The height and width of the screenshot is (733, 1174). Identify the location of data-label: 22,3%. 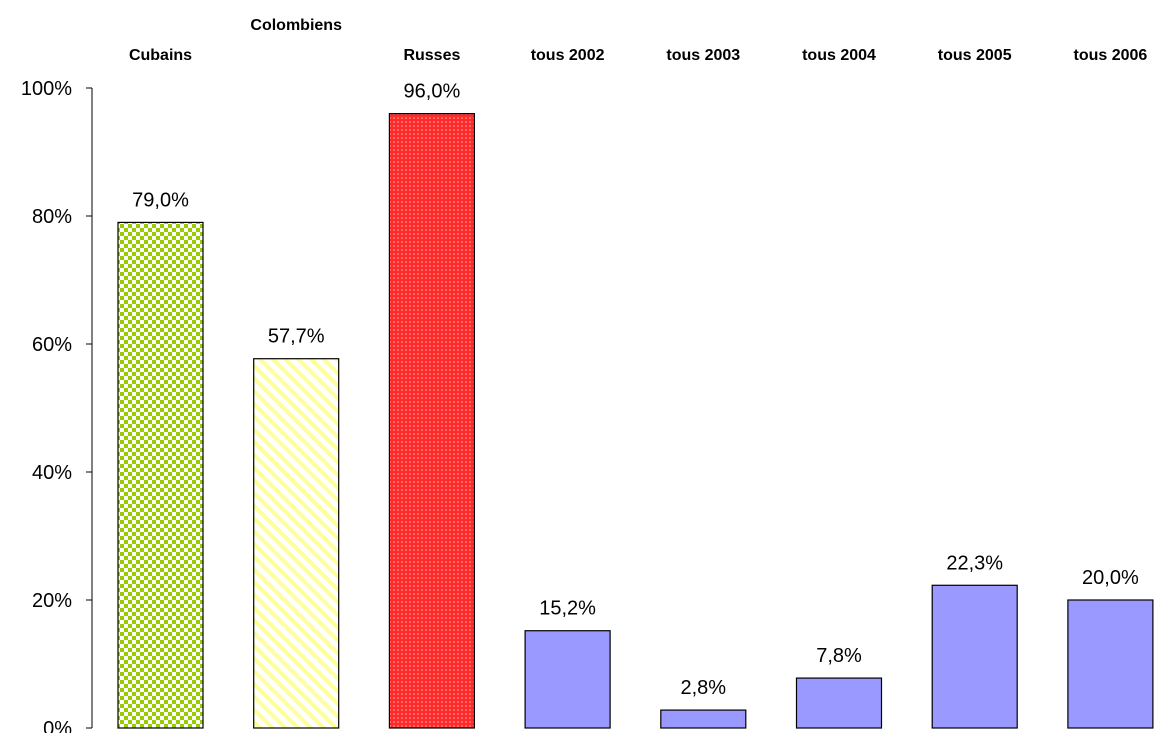
(974, 563).